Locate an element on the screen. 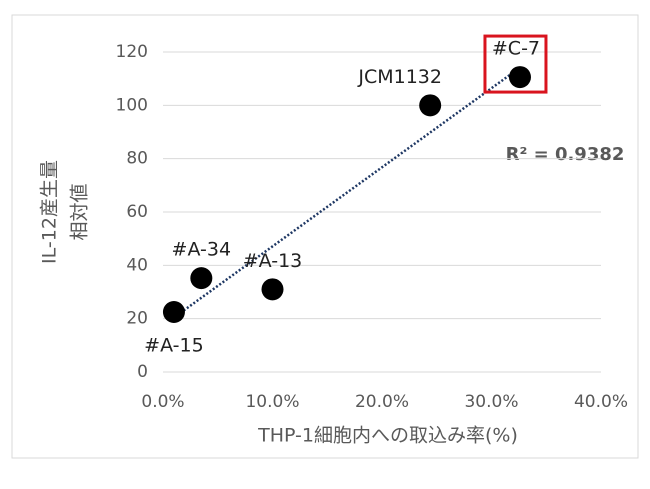 Image resolution: width=650 pixels, height=489 pixels. y-tick-label: 120 is located at coordinates (132, 52).